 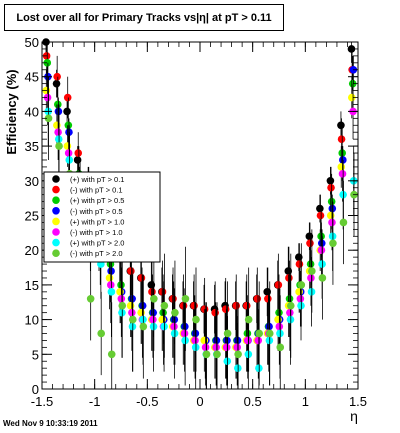 What do you see at coordinates (32, 146) in the screenshot?
I see `y-tick-label: 35` at bounding box center [32, 146].